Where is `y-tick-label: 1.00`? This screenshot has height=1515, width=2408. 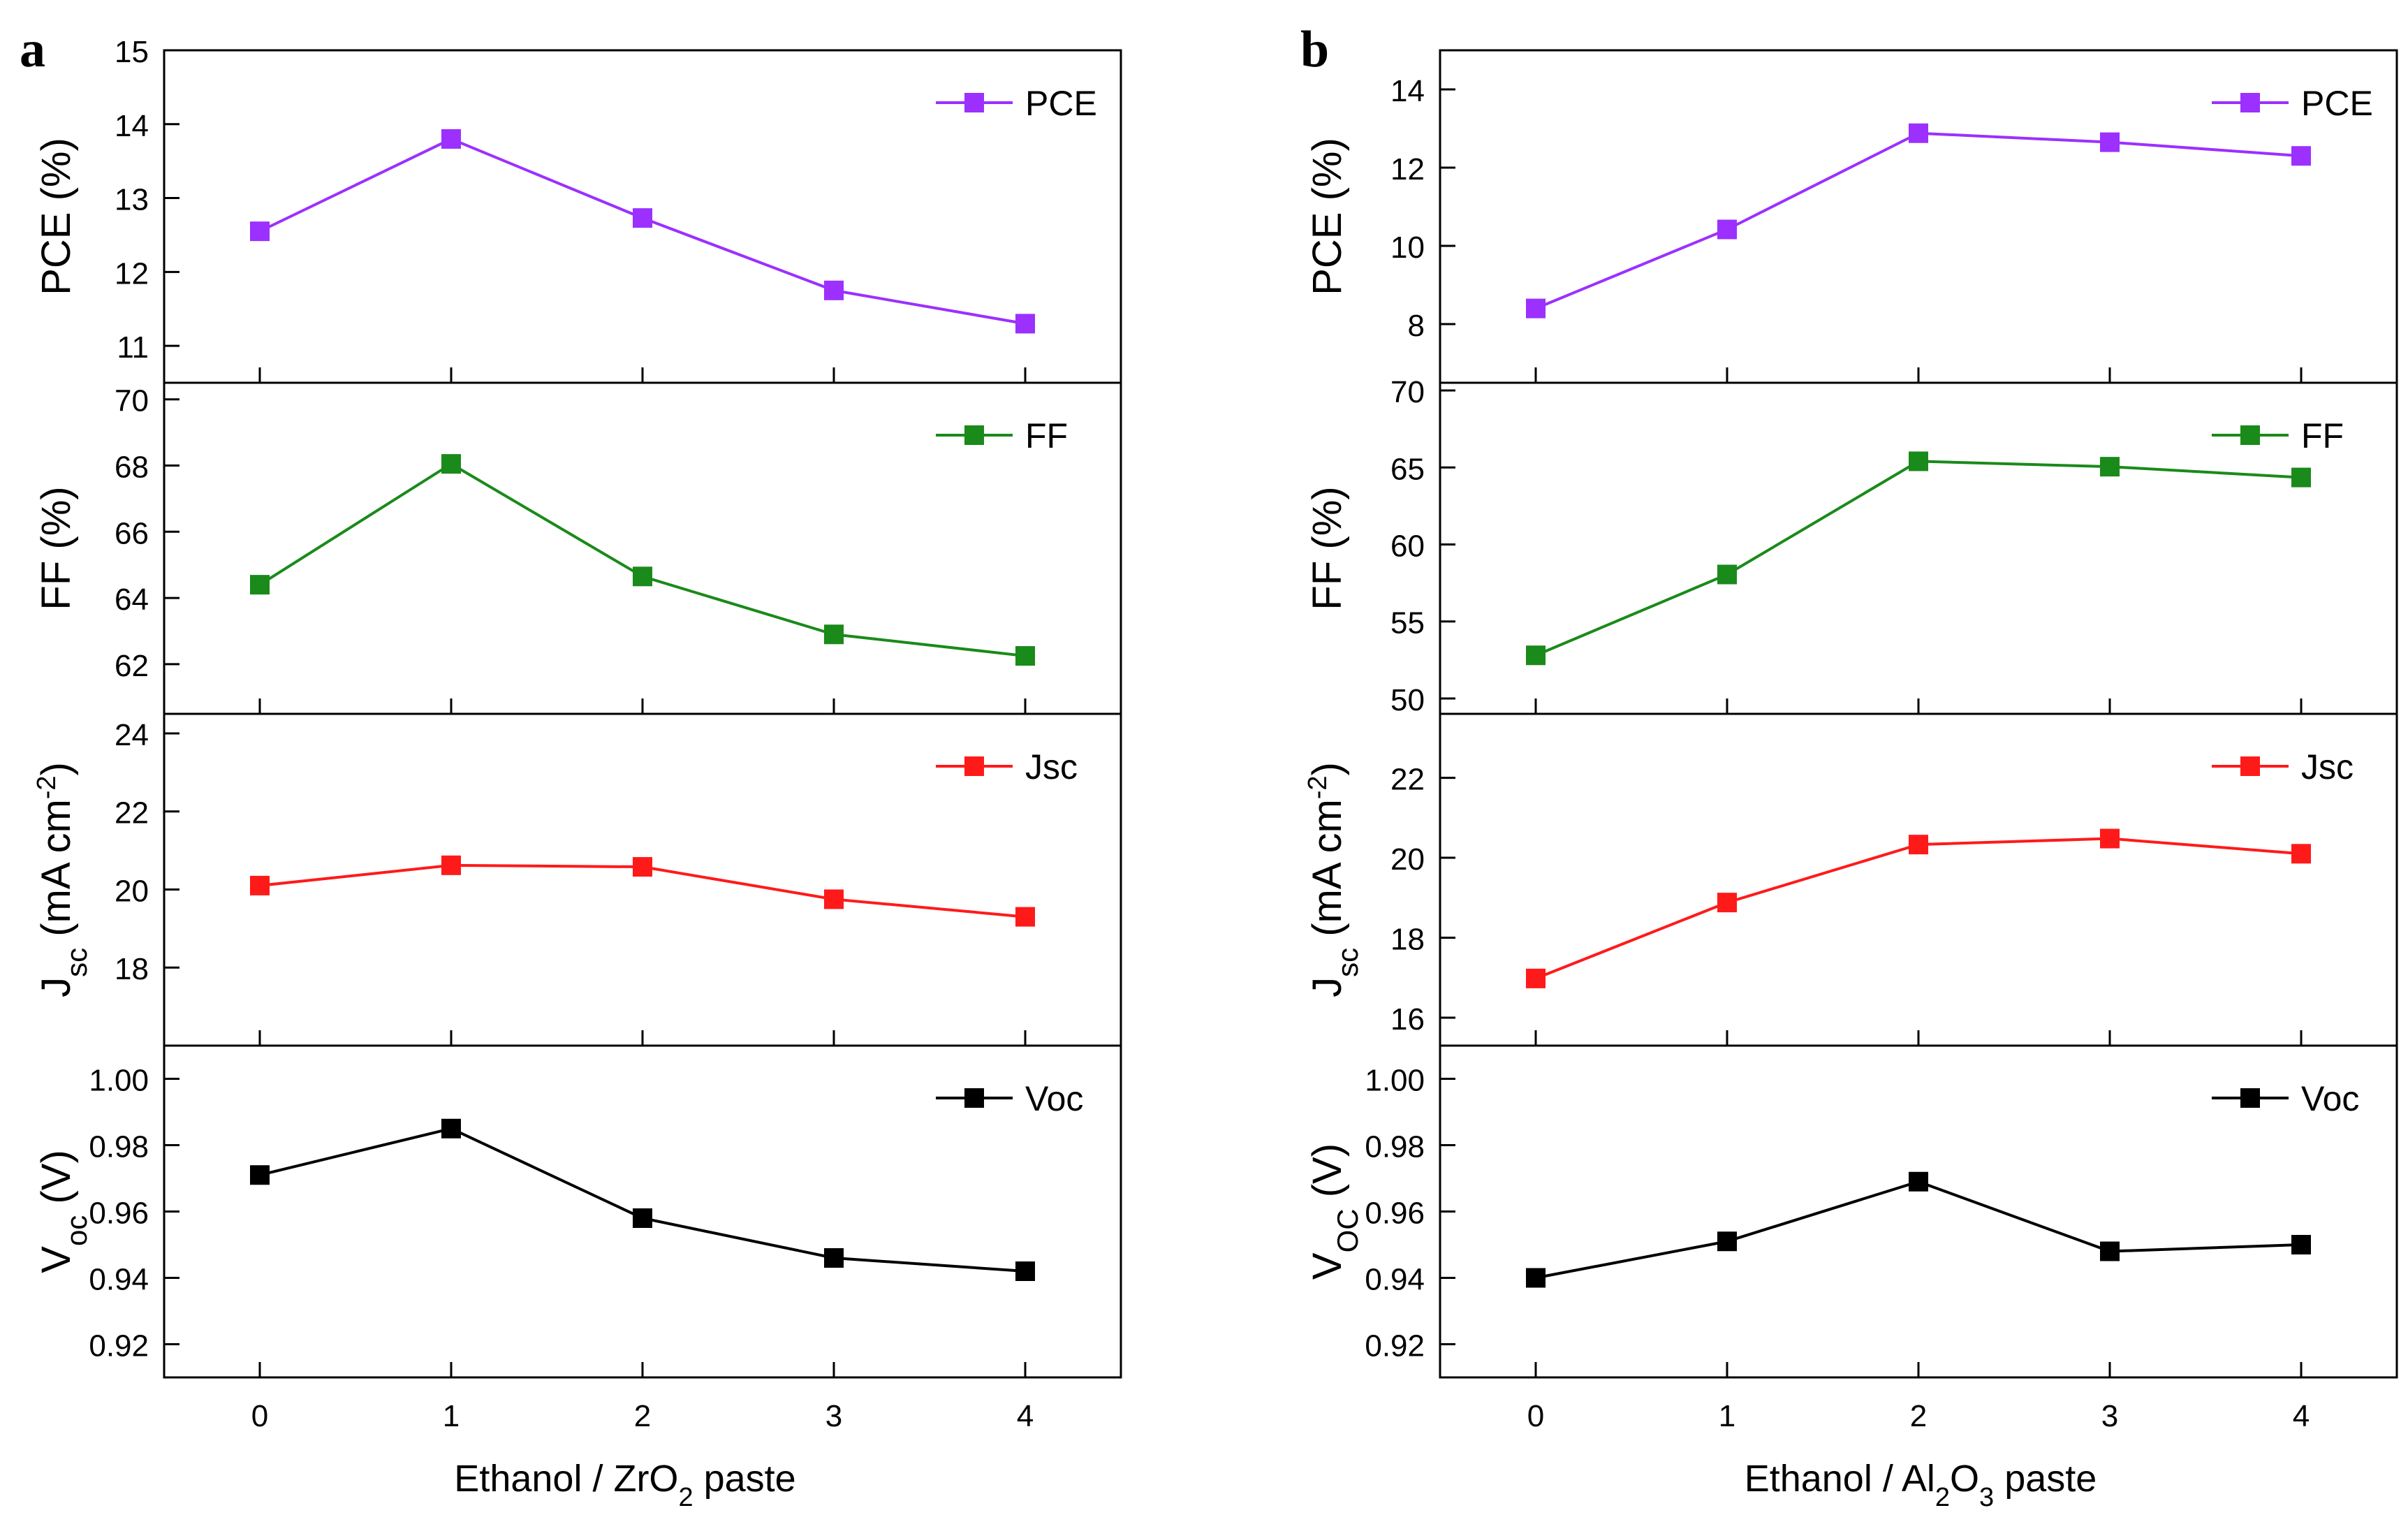 y-tick-label: 1.00 is located at coordinates (1395, 1081).